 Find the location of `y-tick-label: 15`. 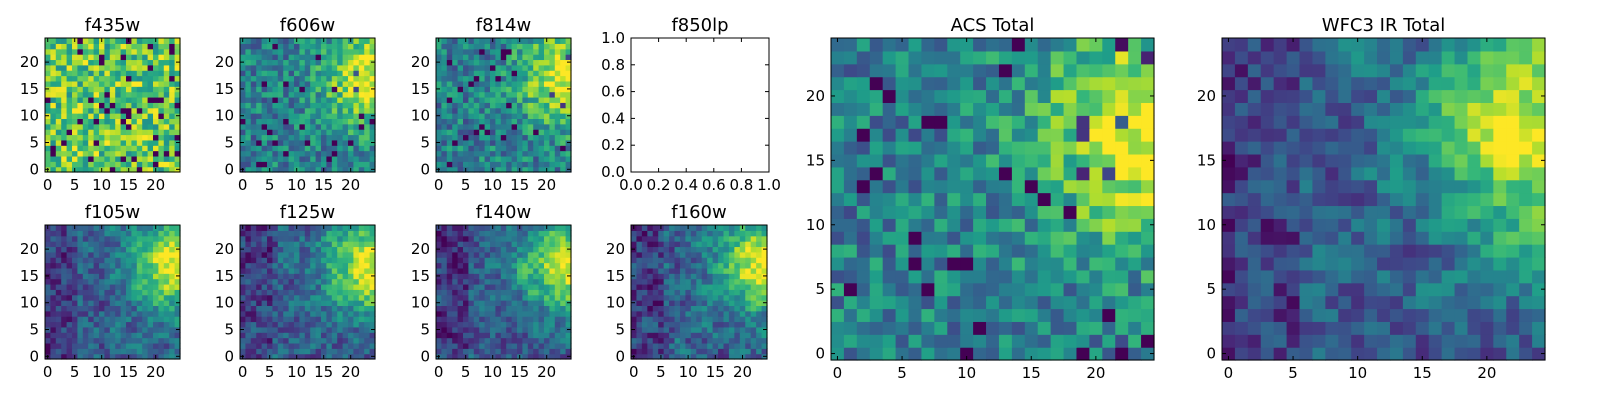

y-tick-label: 15 is located at coordinates (615, 276).